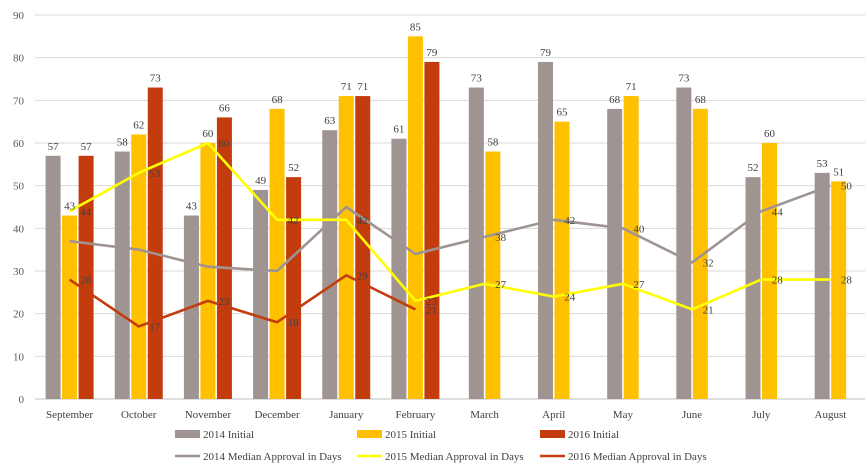  Describe the element at coordinates (19, 315) in the screenshot. I see `y-tick-label: 20` at that location.